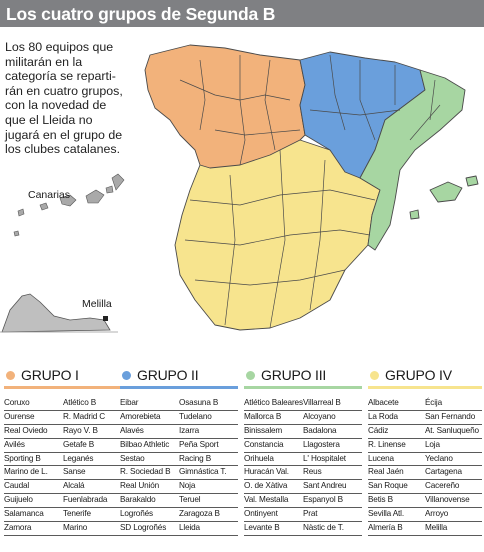  Describe the element at coordinates (412, 160) in the screenshot. I see `region-grupo-iii` at that location.